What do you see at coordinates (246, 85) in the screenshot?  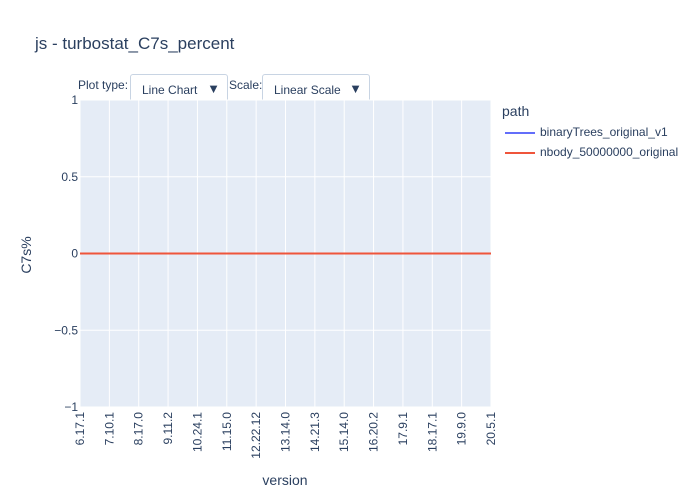 I see `scale-label: Scale:` at bounding box center [246, 85].